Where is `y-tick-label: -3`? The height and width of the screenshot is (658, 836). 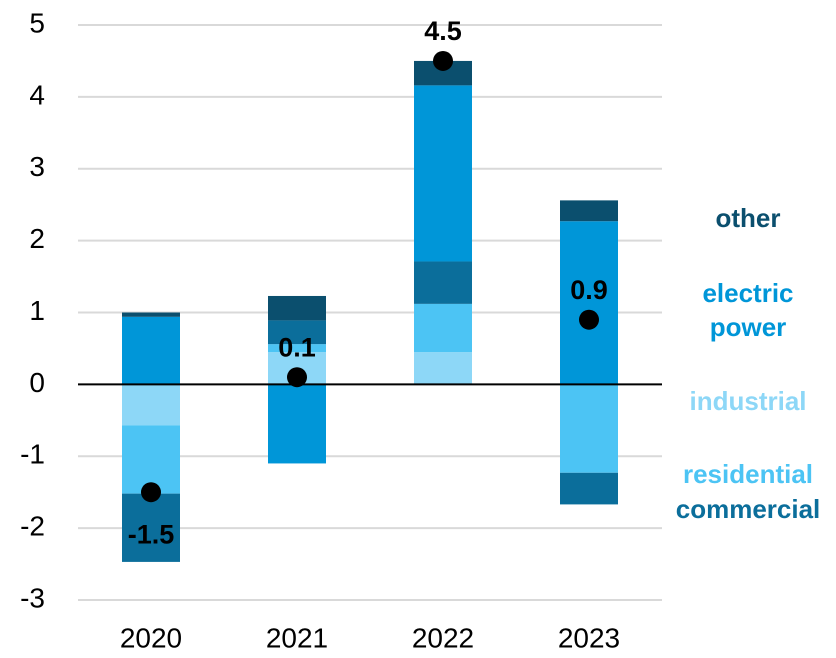 y-tick-label: -3 is located at coordinates (32, 597).